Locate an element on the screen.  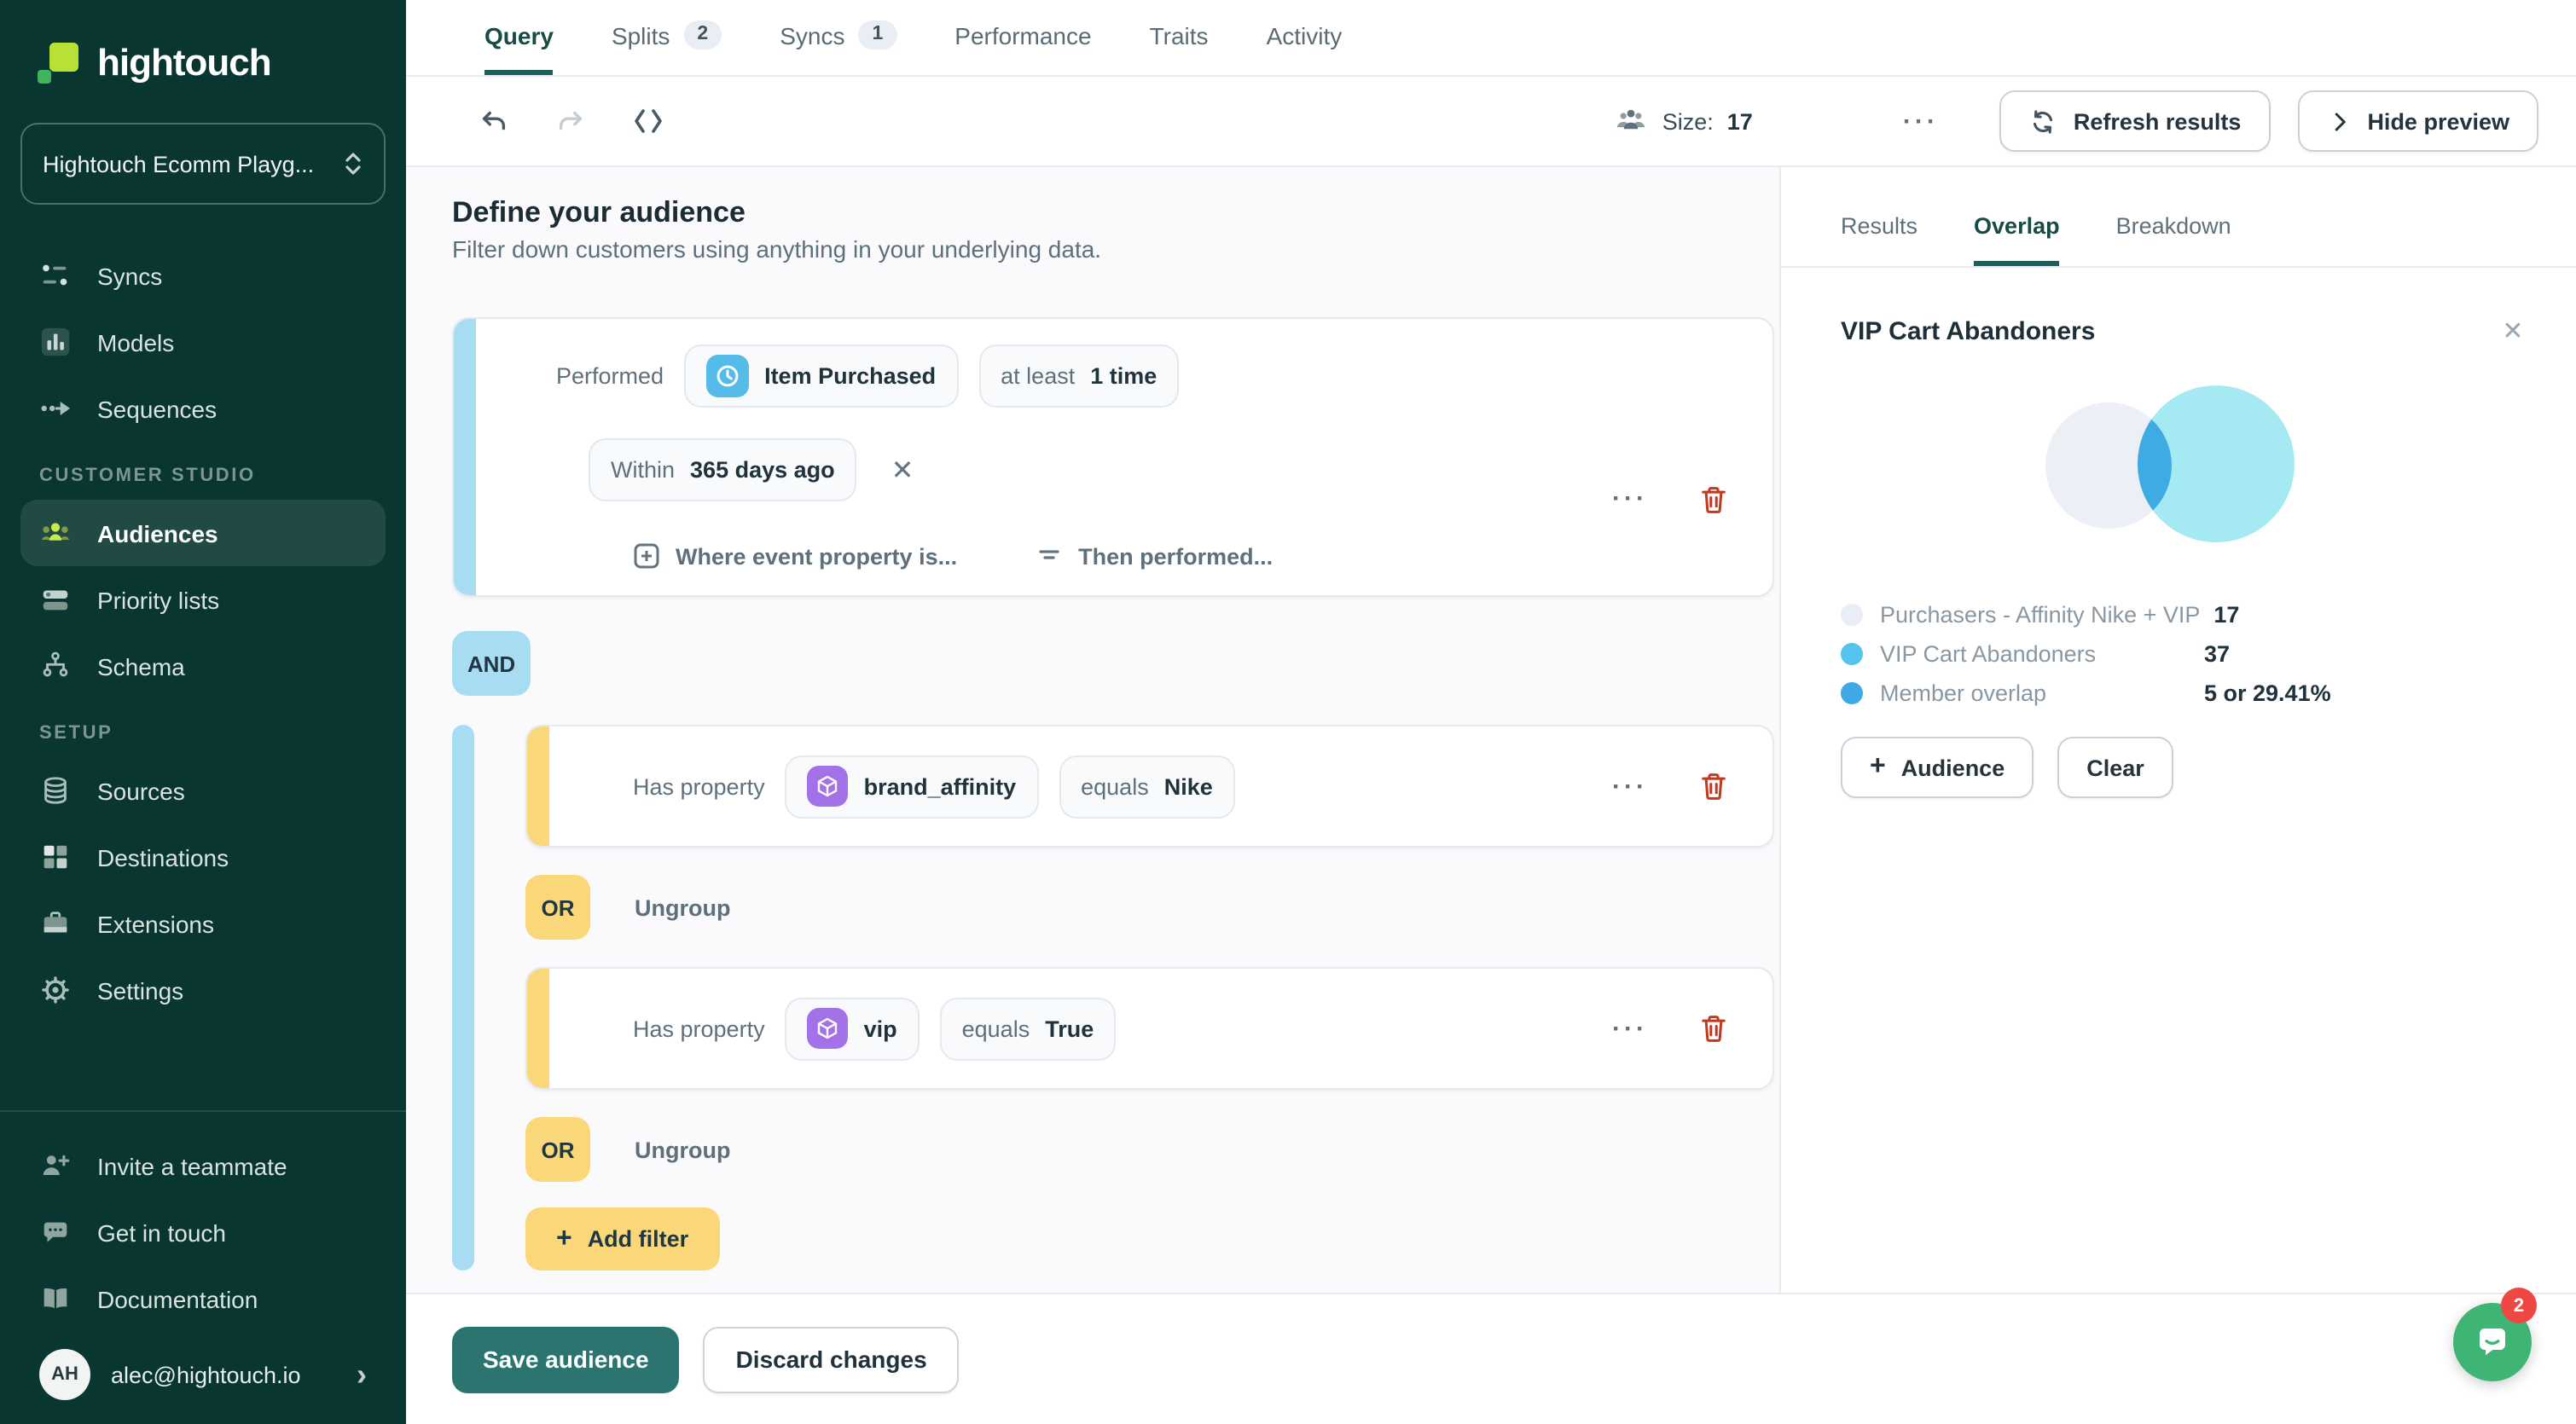
people-icon is located at coordinates (1631, 119).